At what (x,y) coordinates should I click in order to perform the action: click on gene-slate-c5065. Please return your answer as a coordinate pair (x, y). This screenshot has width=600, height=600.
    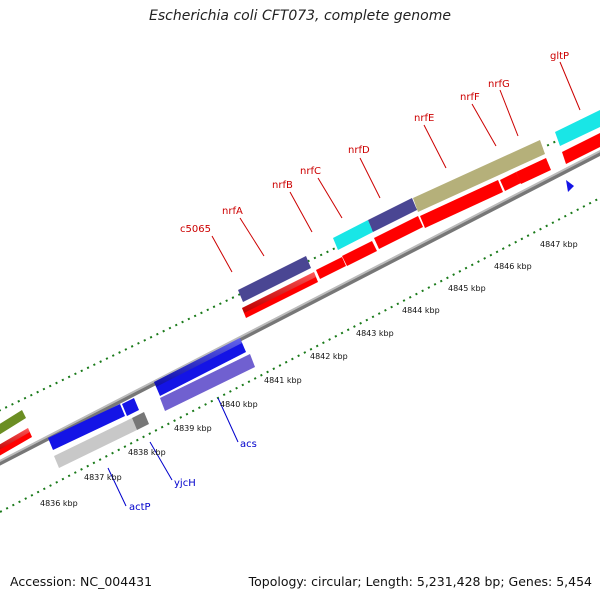
    Looking at the image, I should click on (274, 279).